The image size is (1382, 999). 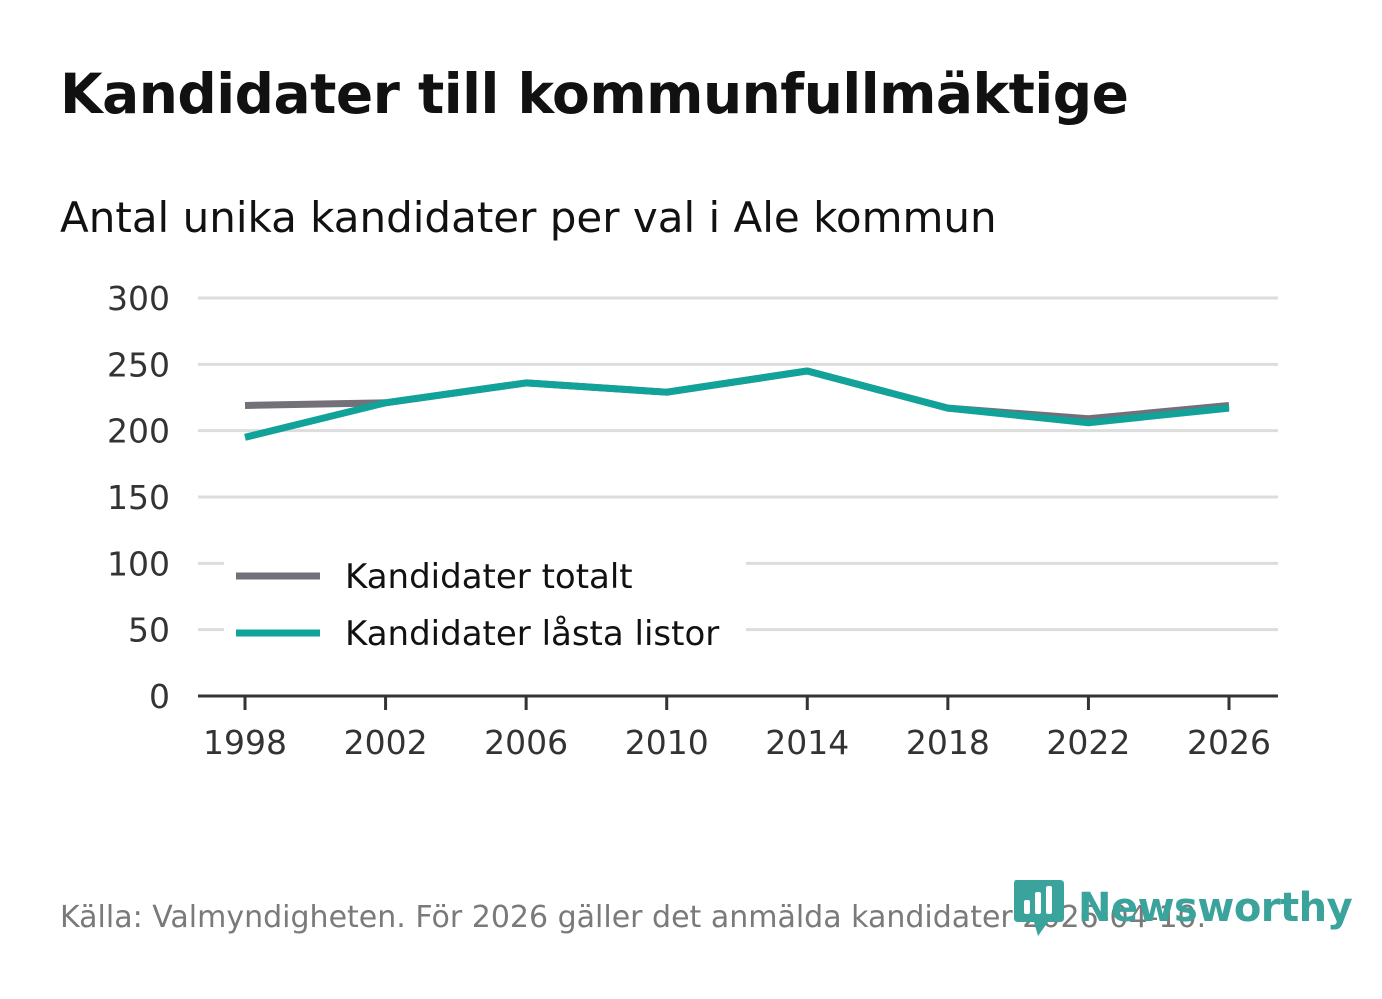 What do you see at coordinates (1215, 908) in the screenshot?
I see `brand-name: Newsworthy` at bounding box center [1215, 908].